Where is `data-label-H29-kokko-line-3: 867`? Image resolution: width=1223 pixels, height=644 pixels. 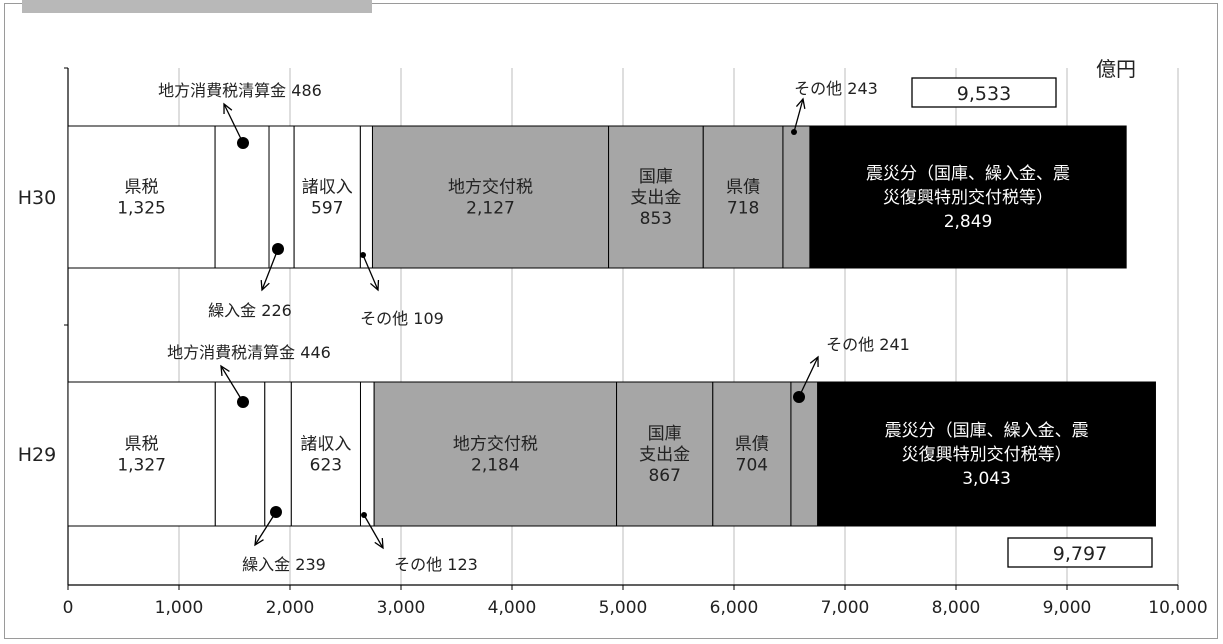 data-label-H29-kokko-line-3: 867 is located at coordinates (664, 476).